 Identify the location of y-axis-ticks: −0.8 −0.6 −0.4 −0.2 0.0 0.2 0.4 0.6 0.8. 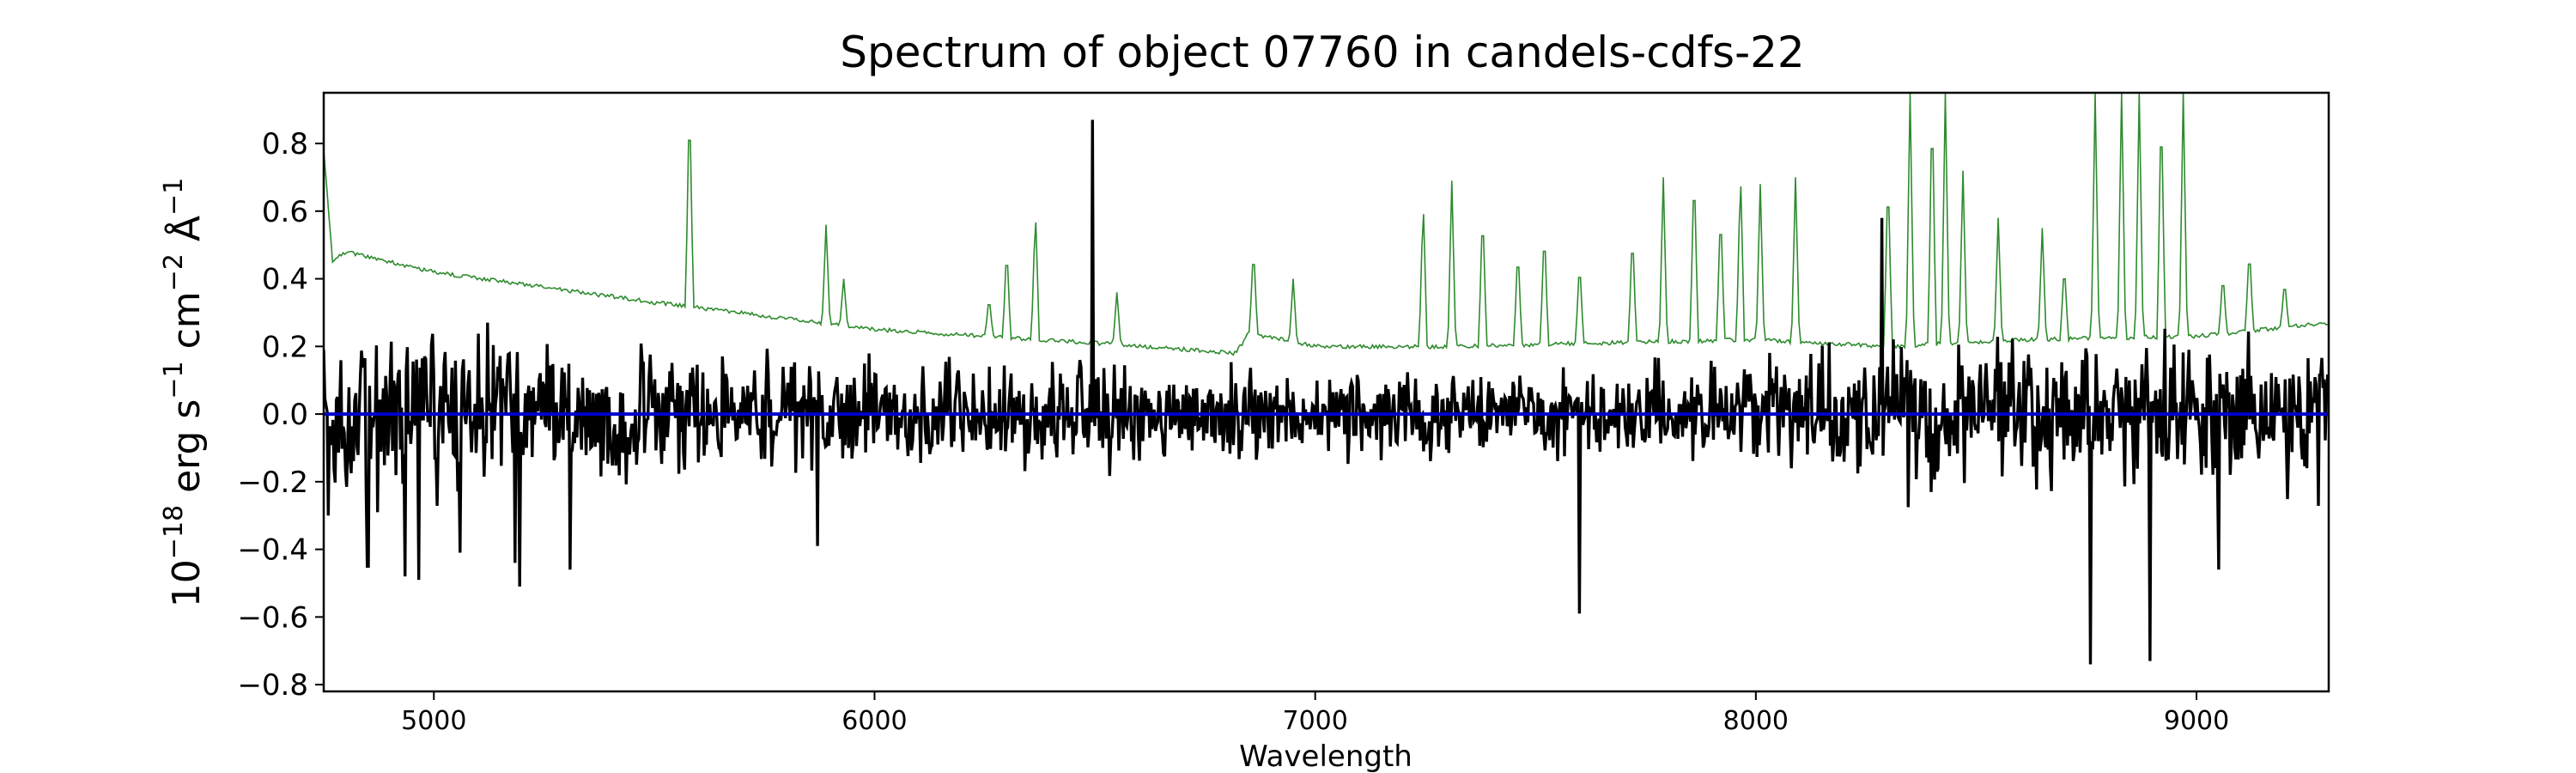
(280, 415).